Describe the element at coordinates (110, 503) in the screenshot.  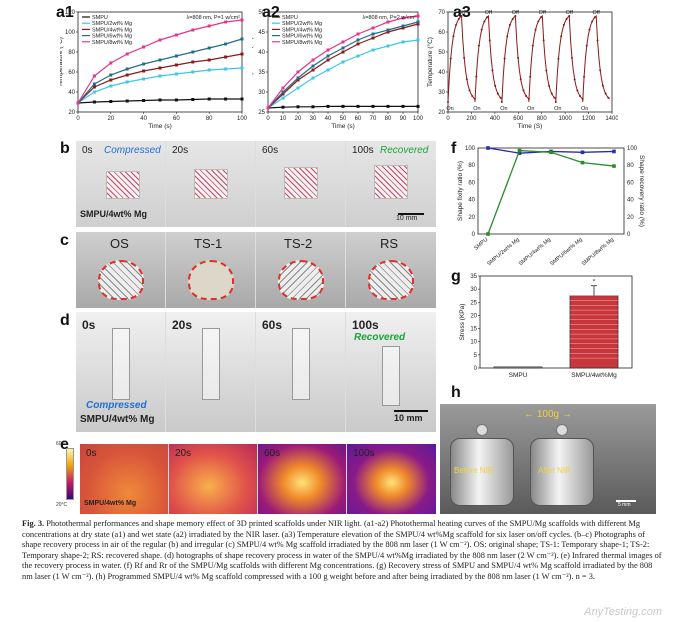
I see `photo-e-sample-label: SMPU/4wt% Mg` at that location.